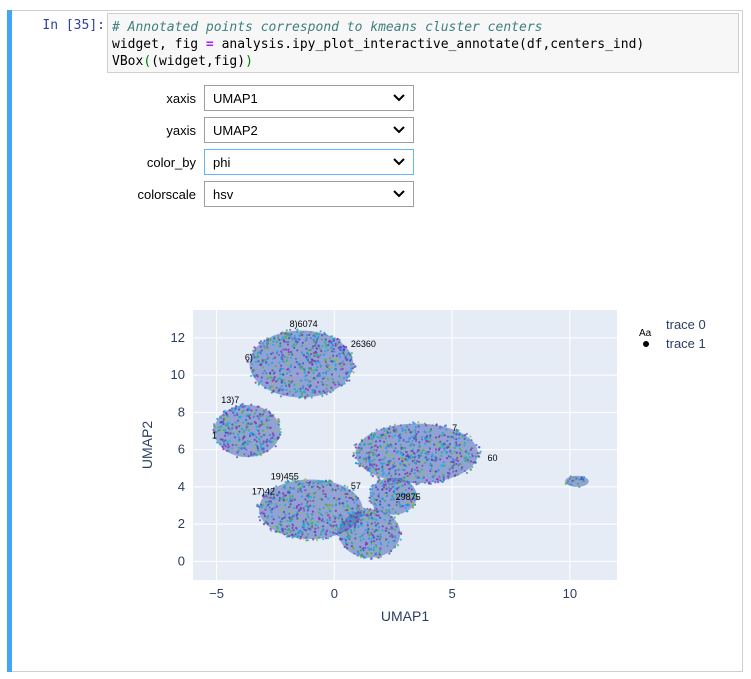 The height and width of the screenshot is (679, 751). I want to click on yaxis-widget: yaxis UMAP2, so click(262, 130).